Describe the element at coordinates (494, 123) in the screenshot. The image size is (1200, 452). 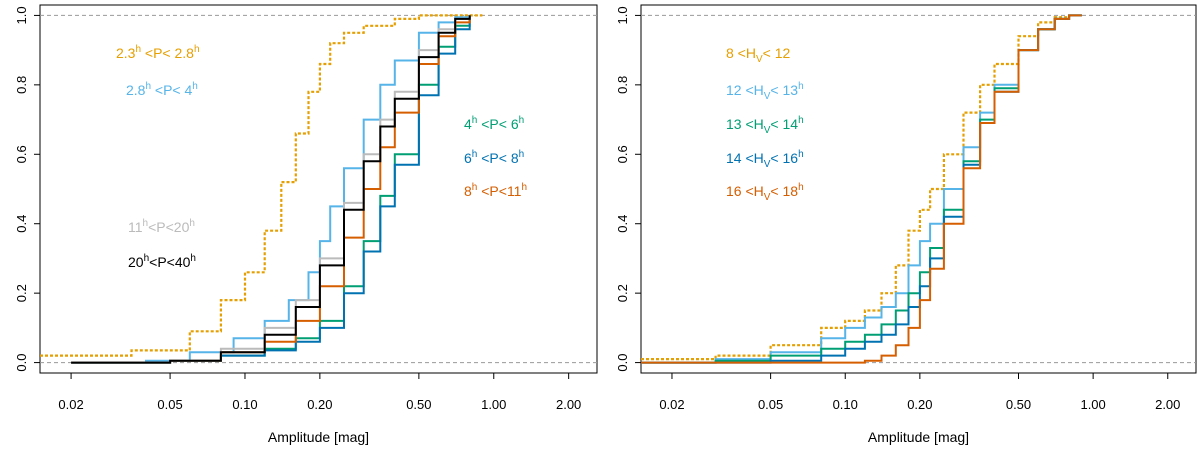
I see `legend-label-3: 4h <P< 6h` at that location.